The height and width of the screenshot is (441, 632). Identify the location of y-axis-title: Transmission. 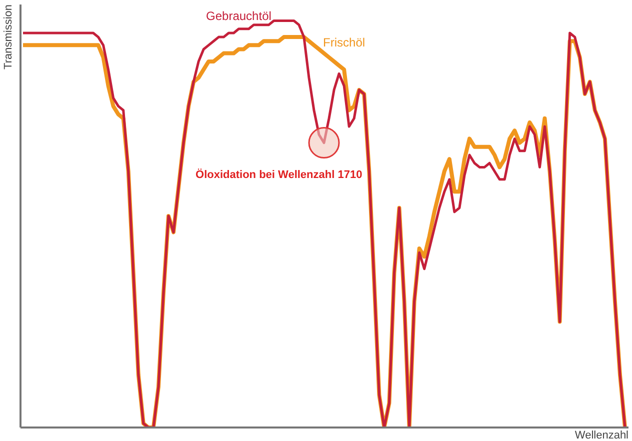
(8, 37).